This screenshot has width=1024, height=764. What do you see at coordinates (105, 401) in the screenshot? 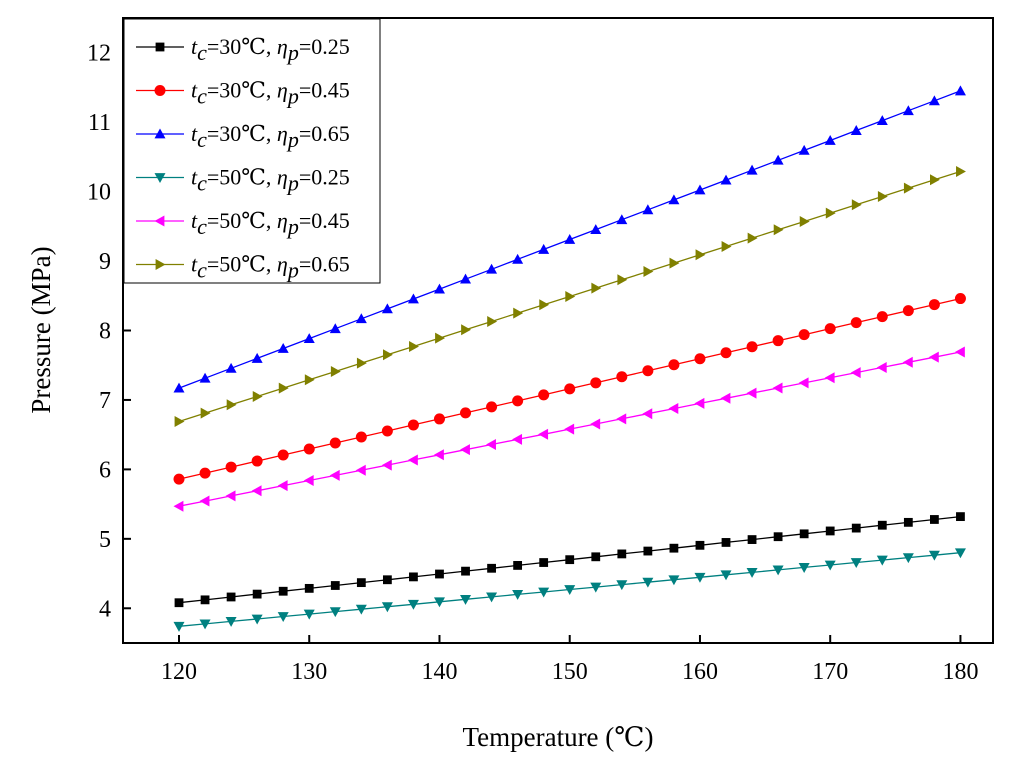
I see `y-tick-label: 7` at bounding box center [105, 401].